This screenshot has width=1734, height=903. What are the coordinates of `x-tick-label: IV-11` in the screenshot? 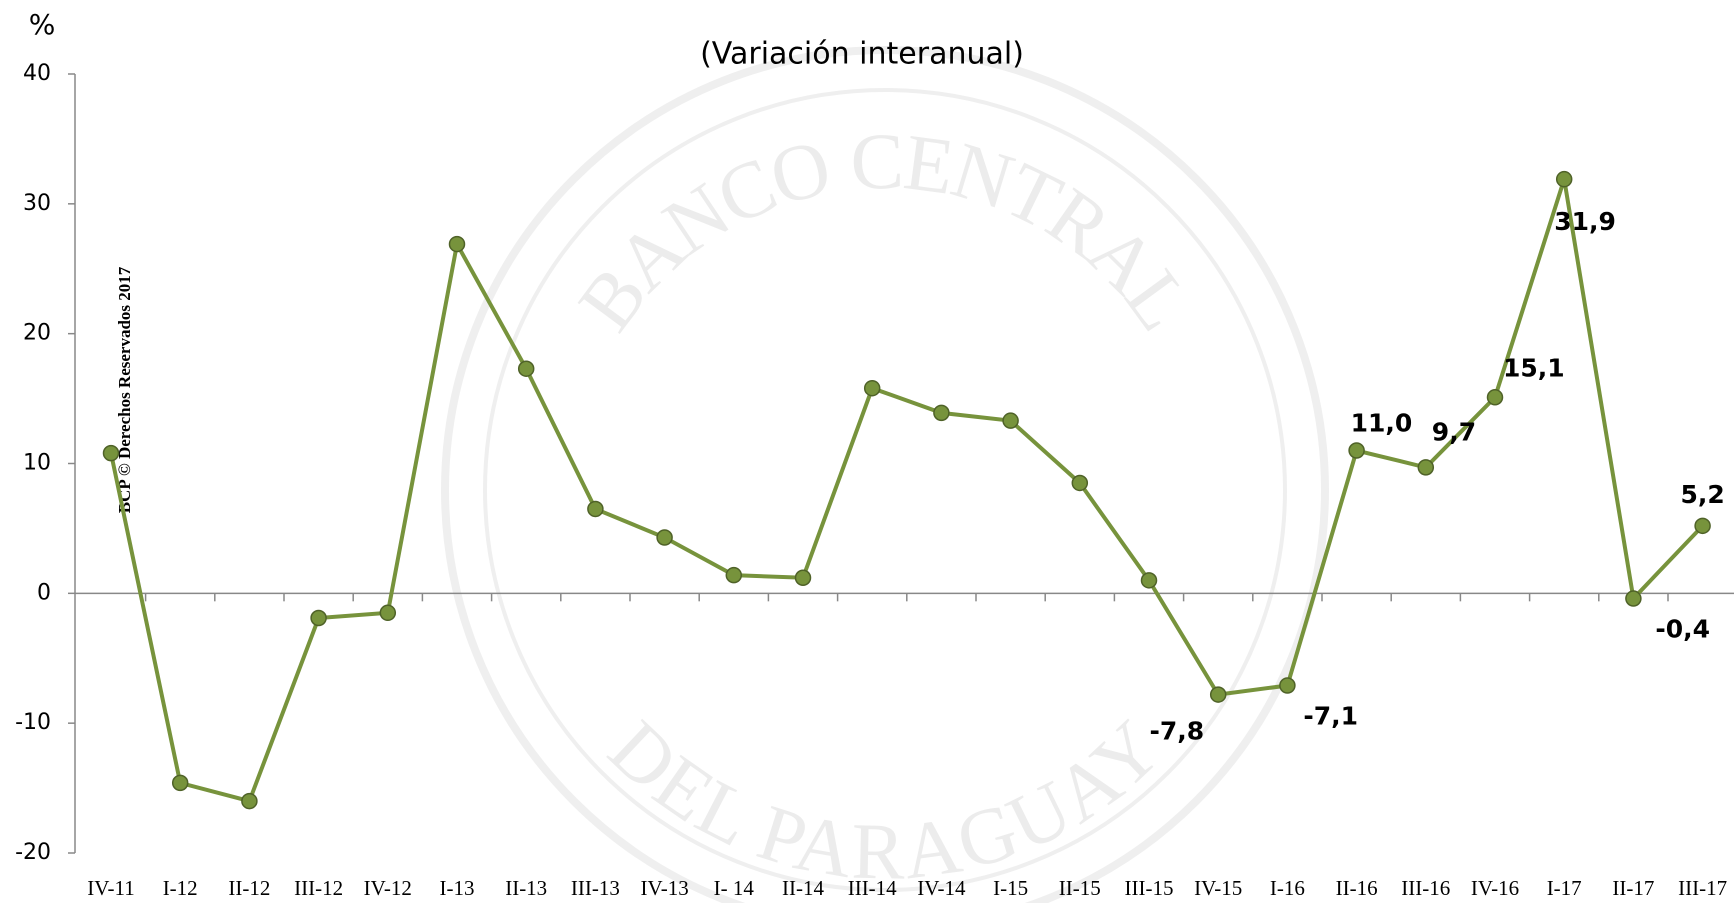 It's located at (110, 888).